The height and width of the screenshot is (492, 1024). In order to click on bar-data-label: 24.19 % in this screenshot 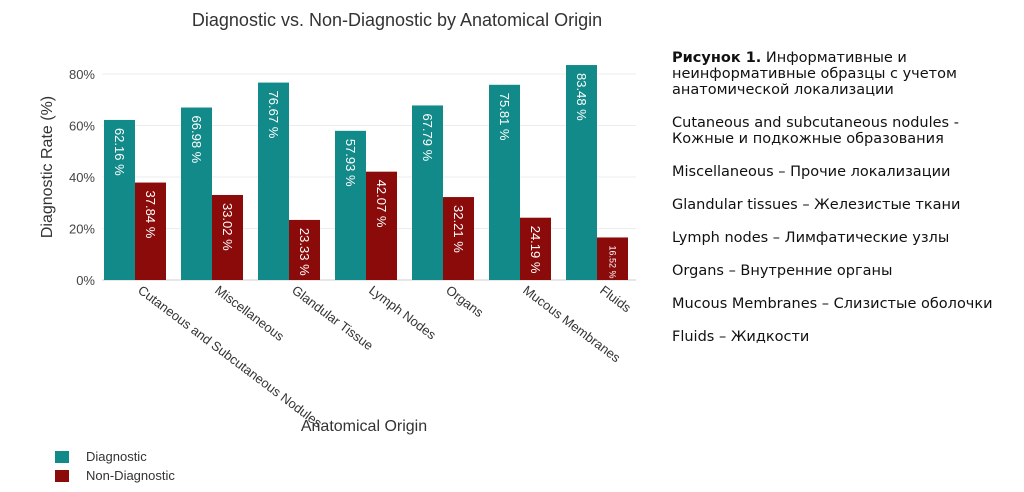, I will do `click(535, 250)`.